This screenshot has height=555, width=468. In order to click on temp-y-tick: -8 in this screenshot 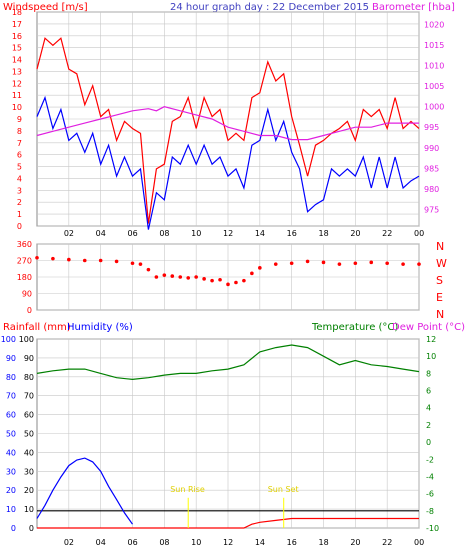, I will do `click(430, 511)`.